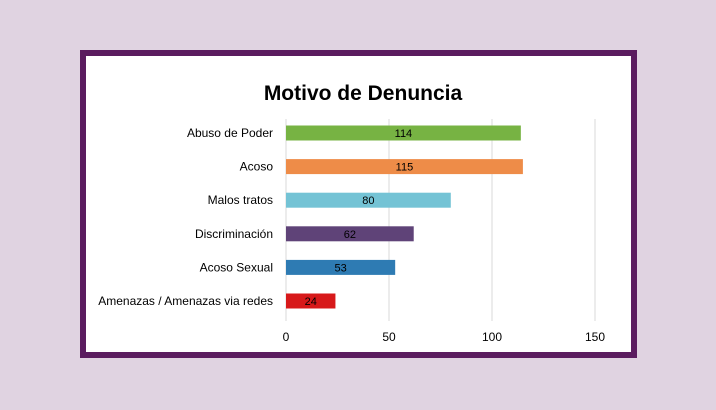  I want to click on data-label: 114, so click(404, 134).